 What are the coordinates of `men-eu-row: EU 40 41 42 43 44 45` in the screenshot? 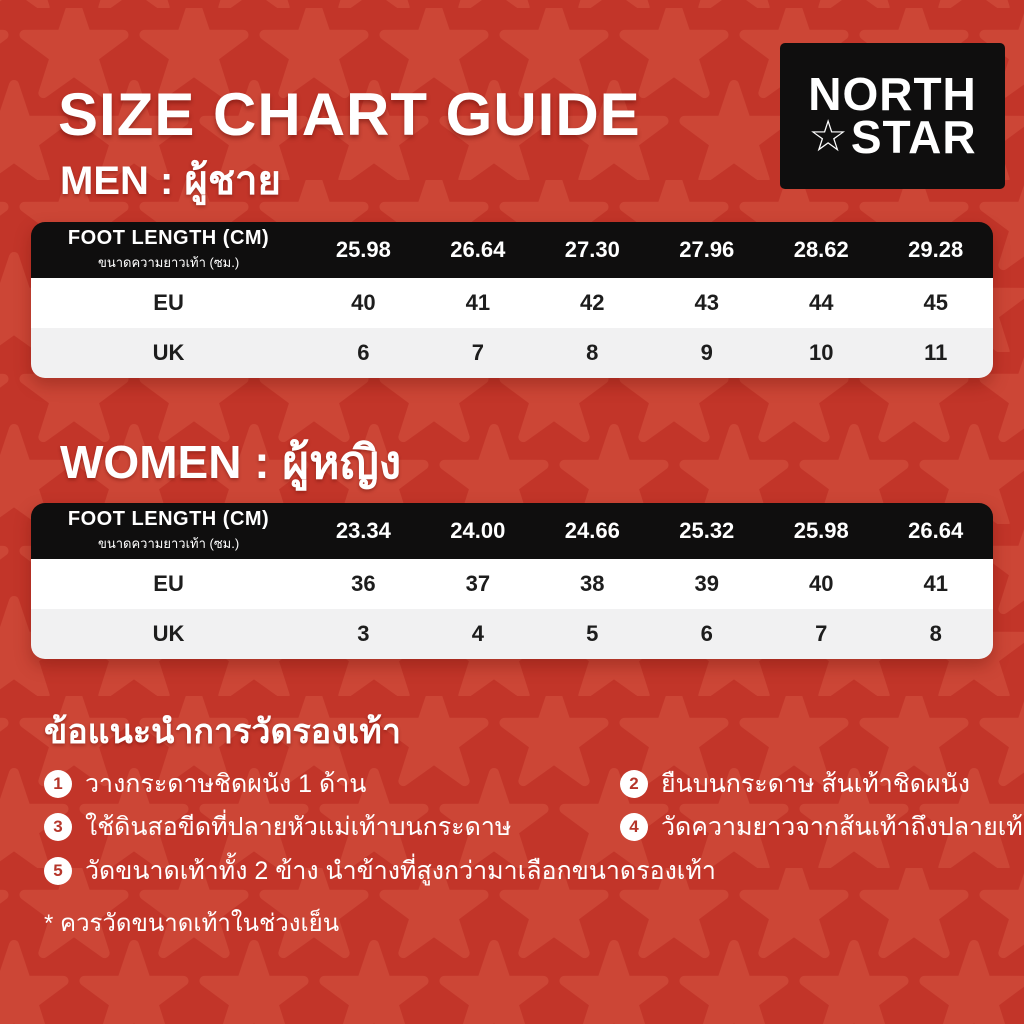 It's located at (512, 303).